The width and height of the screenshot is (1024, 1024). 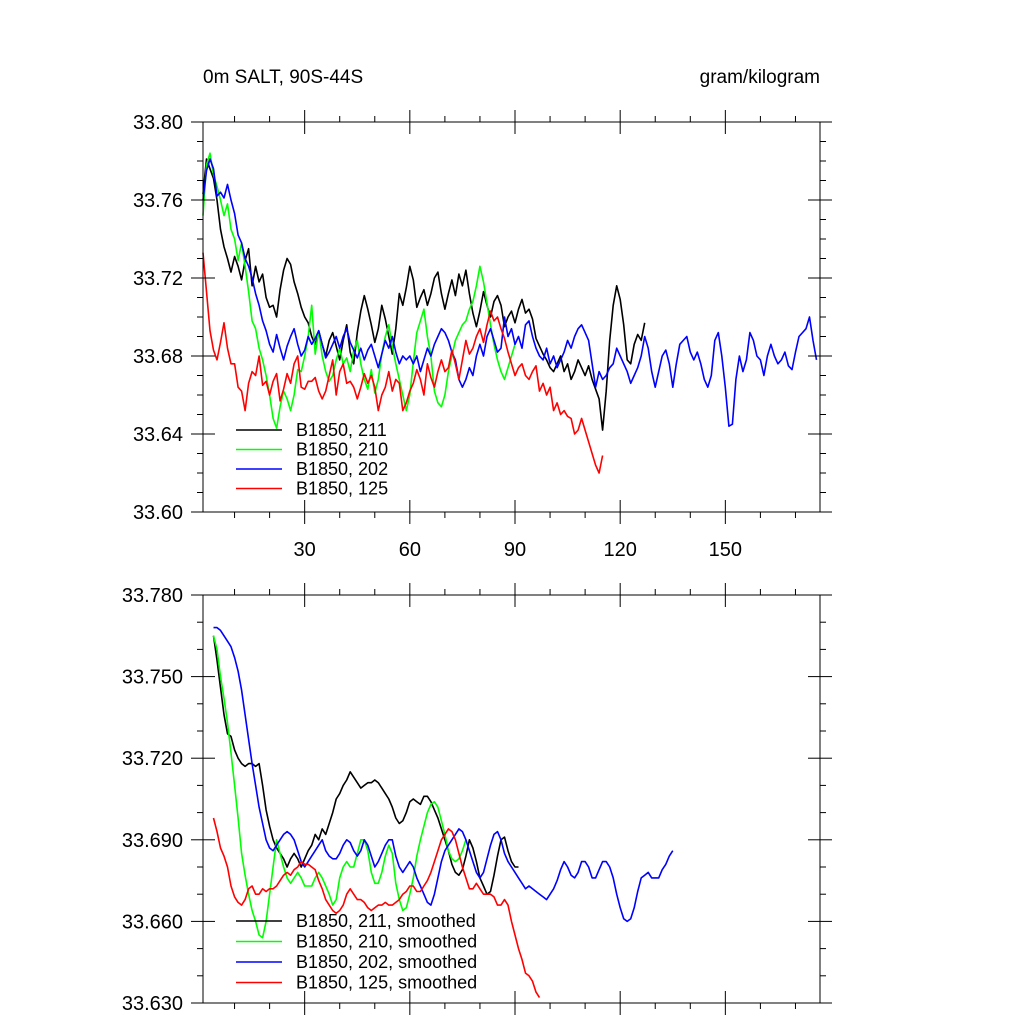 What do you see at coordinates (152, 596) in the screenshot?
I see `y-tick-label: 33.780` at bounding box center [152, 596].